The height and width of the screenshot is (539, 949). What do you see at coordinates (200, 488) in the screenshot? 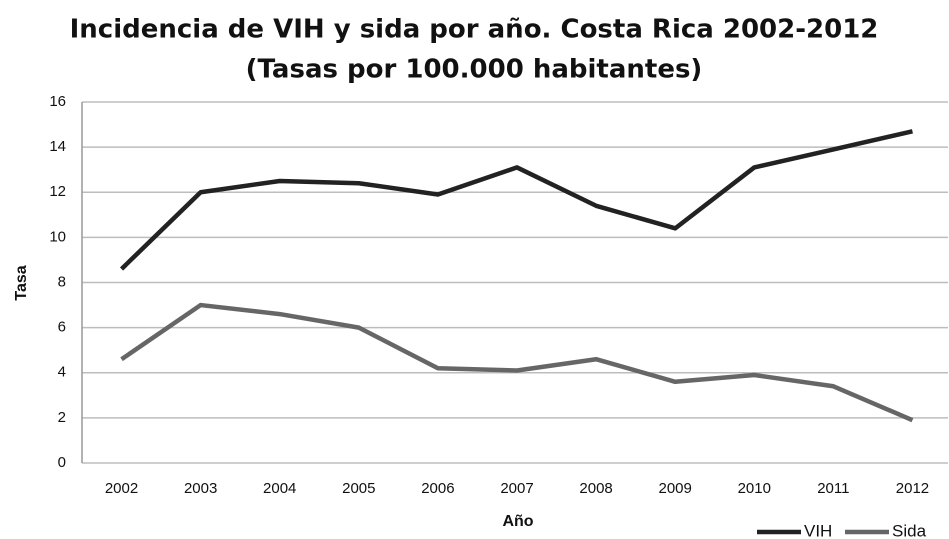
I see `x-tick-label: 2003` at bounding box center [200, 488].